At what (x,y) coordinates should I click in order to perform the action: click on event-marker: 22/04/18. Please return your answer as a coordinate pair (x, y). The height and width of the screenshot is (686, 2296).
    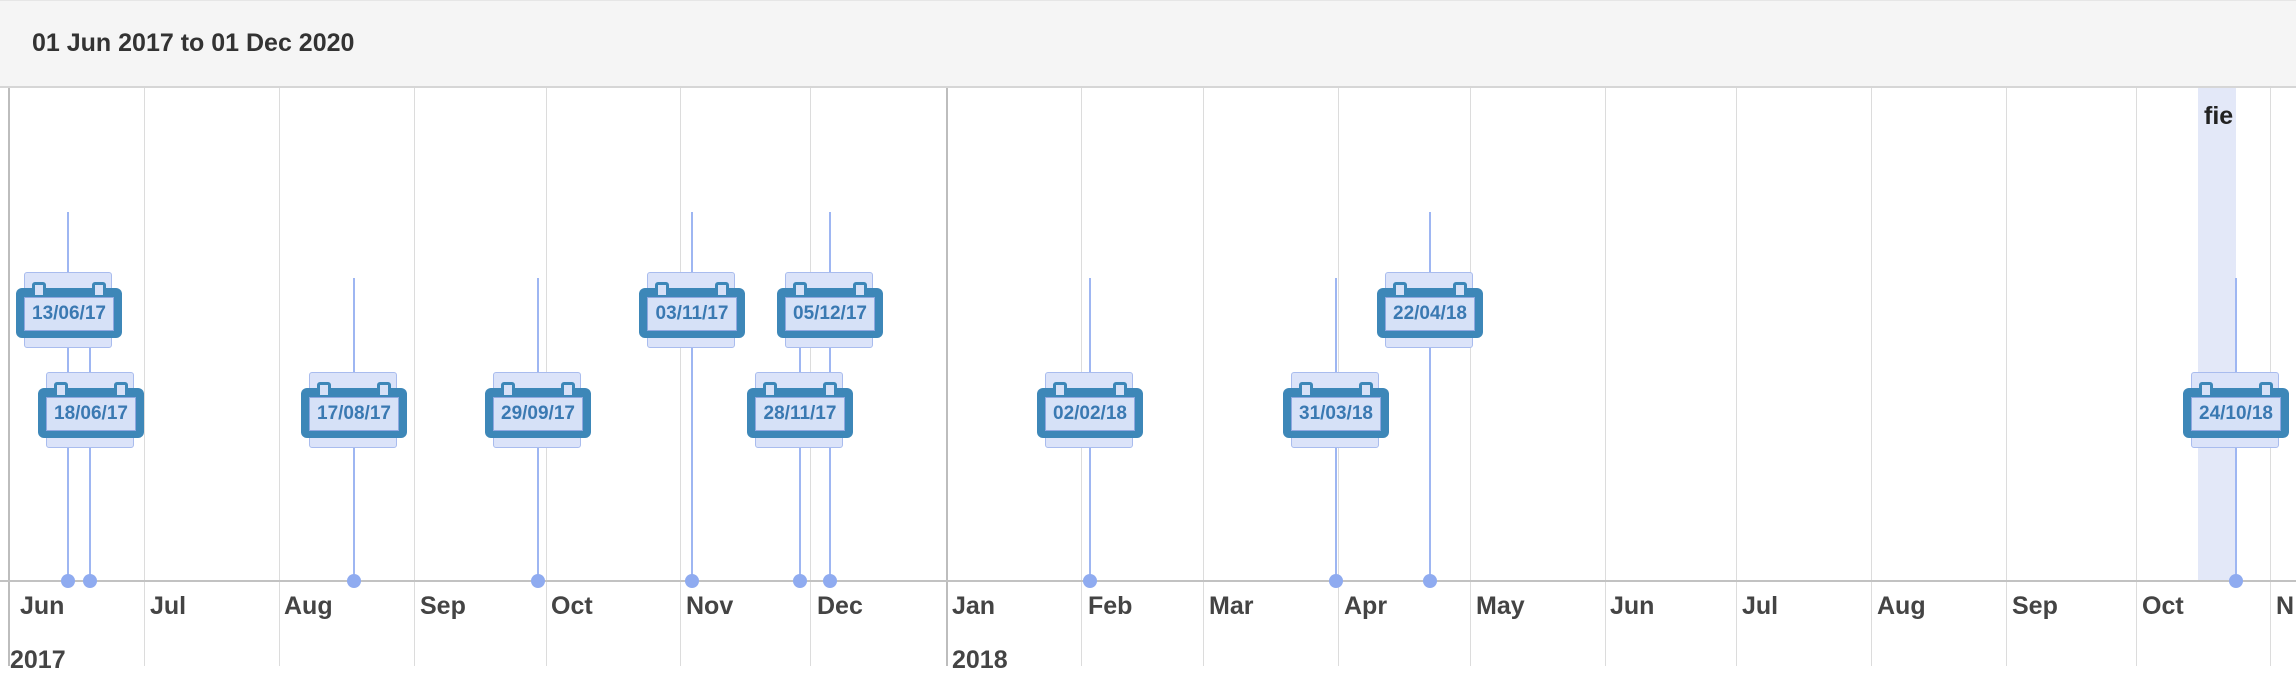
    Looking at the image, I should click on (1430, 310).